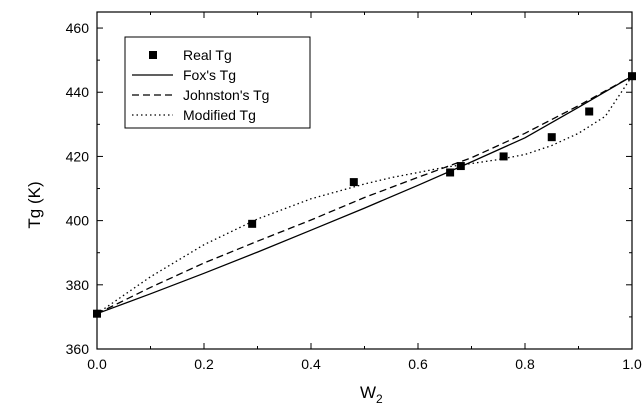 This screenshot has width=642, height=410. I want to click on x-axis-label: W2, so click(371, 394).